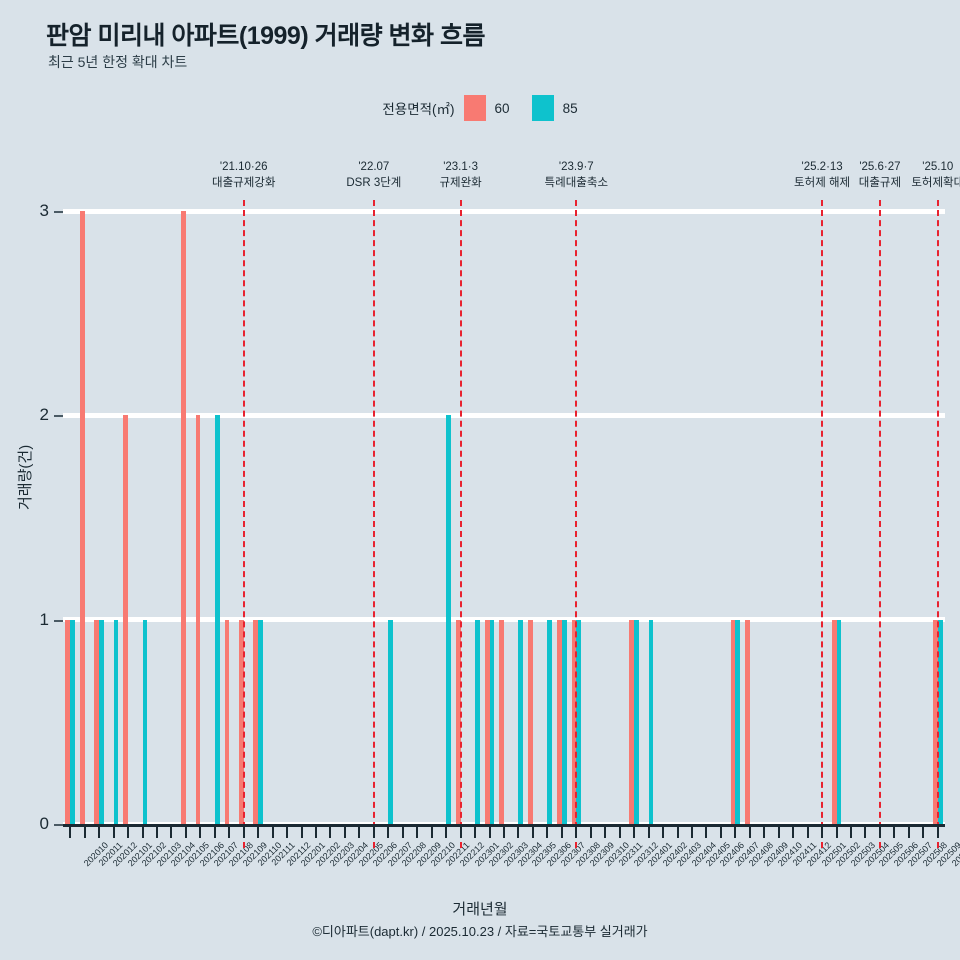 This screenshot has width=960, height=960. I want to click on legend-label-85: 85, so click(570, 108).